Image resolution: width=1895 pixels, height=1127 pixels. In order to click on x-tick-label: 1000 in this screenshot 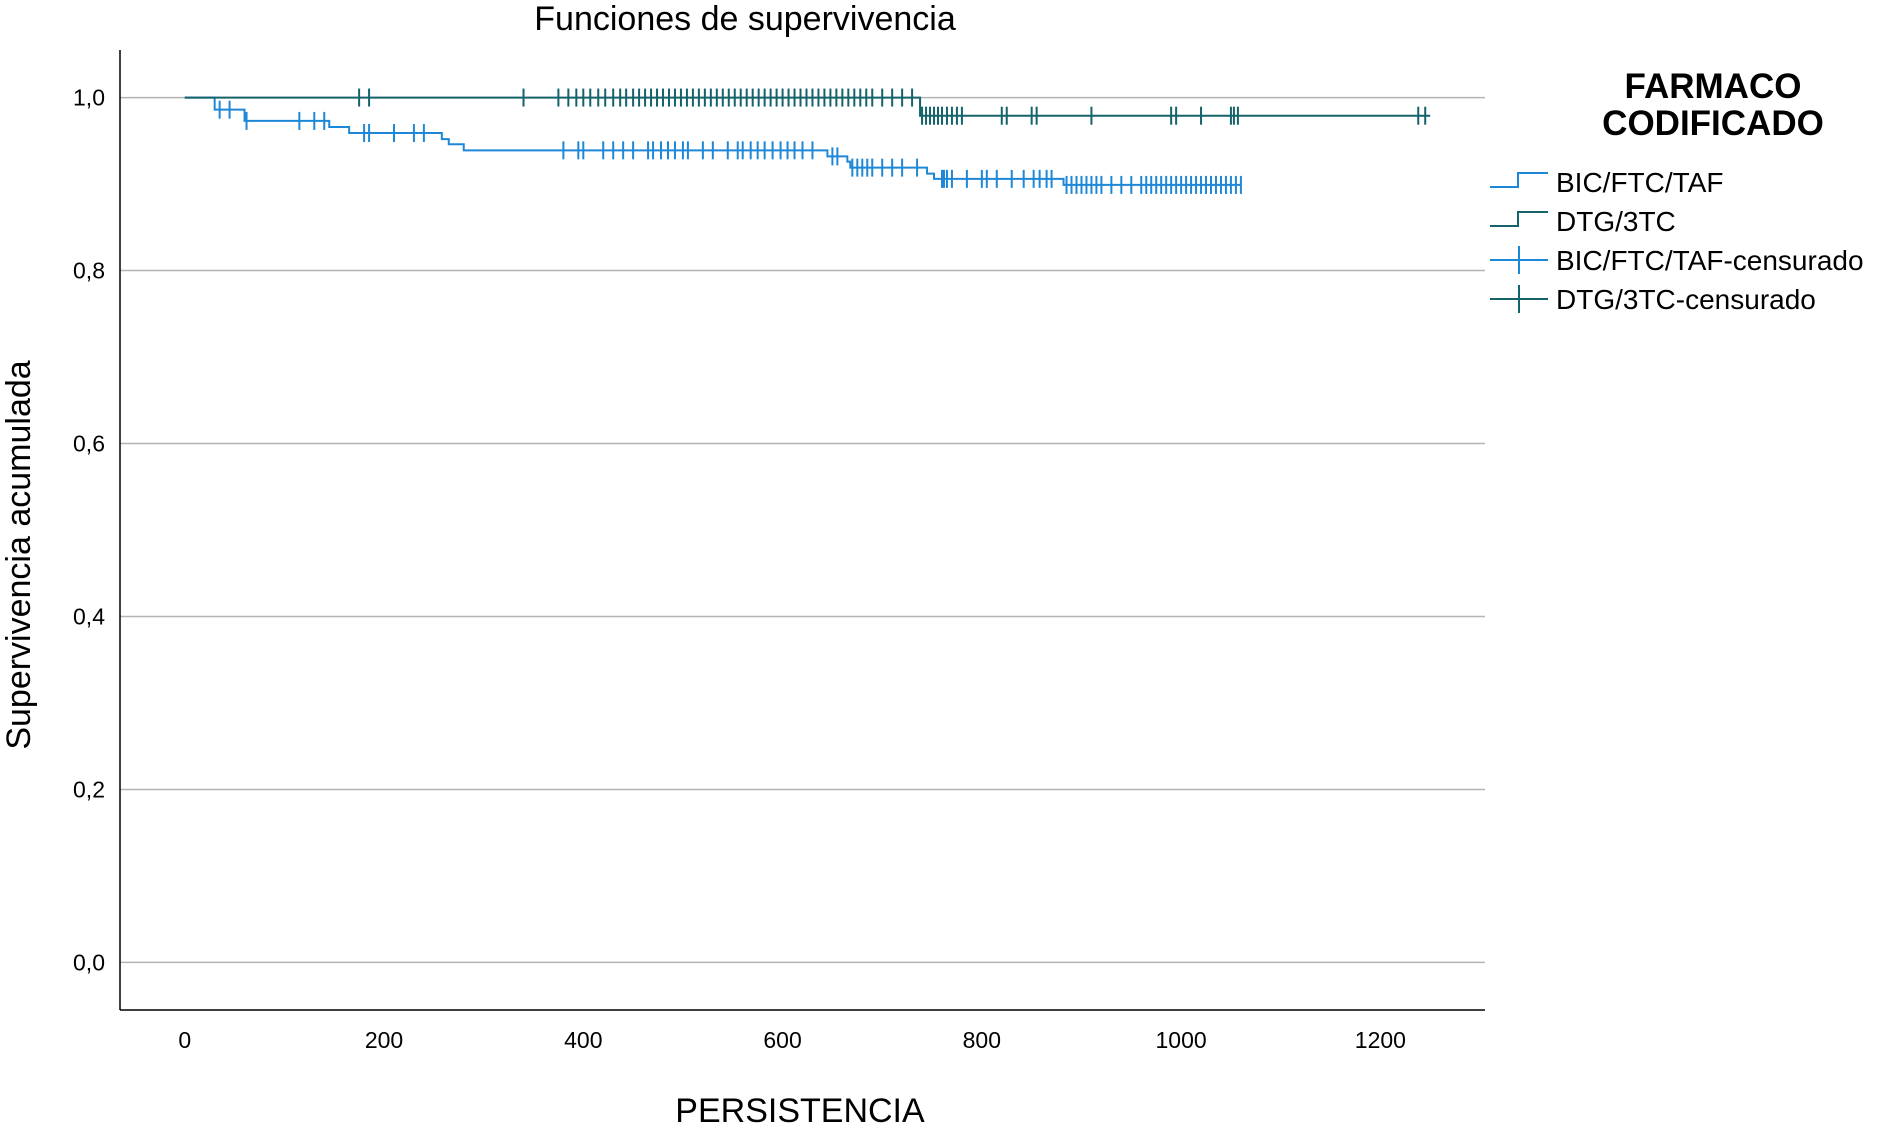, I will do `click(1181, 1040)`.